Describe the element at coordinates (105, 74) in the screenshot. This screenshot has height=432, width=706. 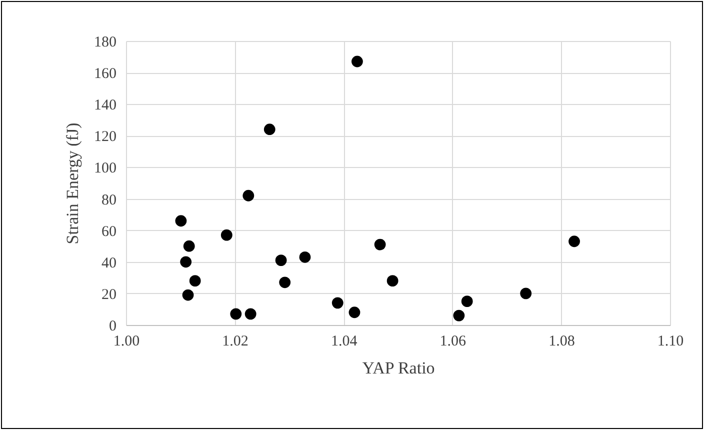
I see `y-tick-label: 160` at that location.